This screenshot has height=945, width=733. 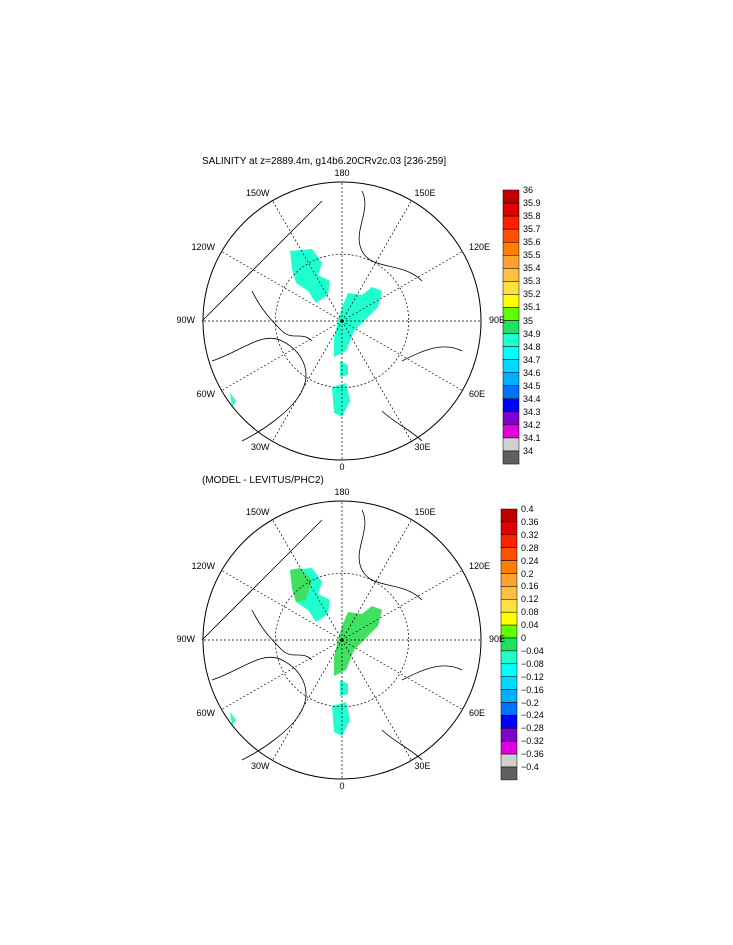 What do you see at coordinates (530, 612) in the screenshot?
I see `panel2-colorbar-label: 0.08` at bounding box center [530, 612].